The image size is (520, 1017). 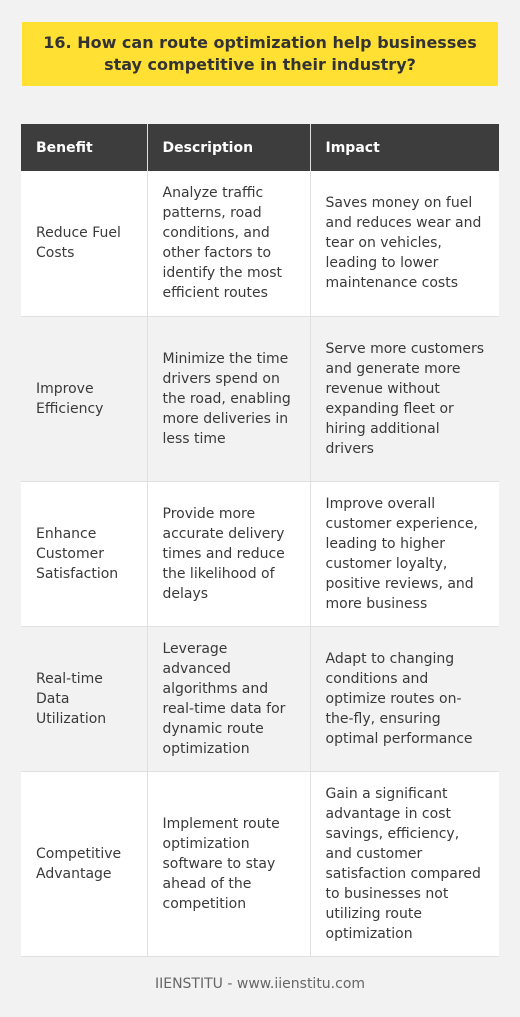 I want to click on table-header-row: Benefit Description Impact, so click(x=260, y=147).